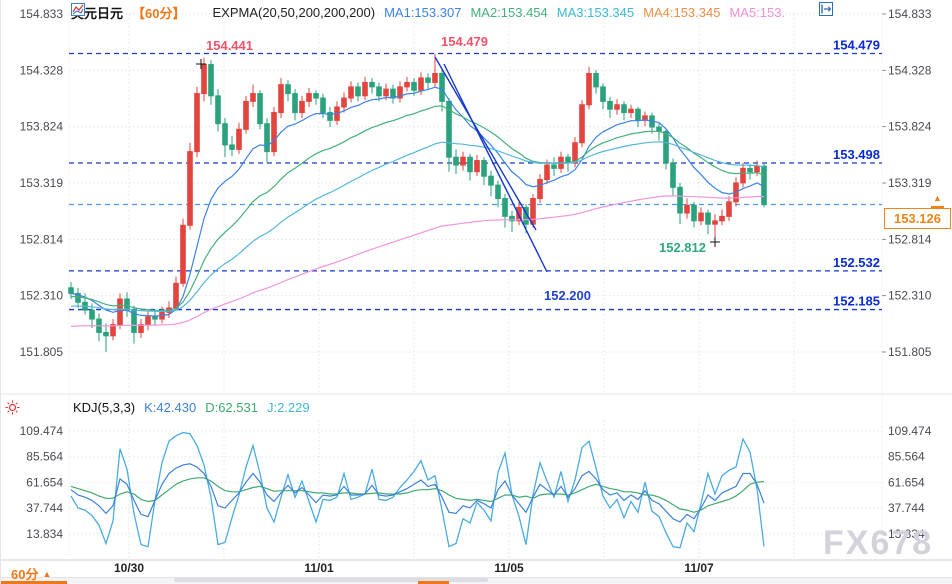 Image resolution: width=952 pixels, height=584 pixels. What do you see at coordinates (509, 12) in the screenshot?
I see `ma2-value: MA2:153.454` at bounding box center [509, 12].